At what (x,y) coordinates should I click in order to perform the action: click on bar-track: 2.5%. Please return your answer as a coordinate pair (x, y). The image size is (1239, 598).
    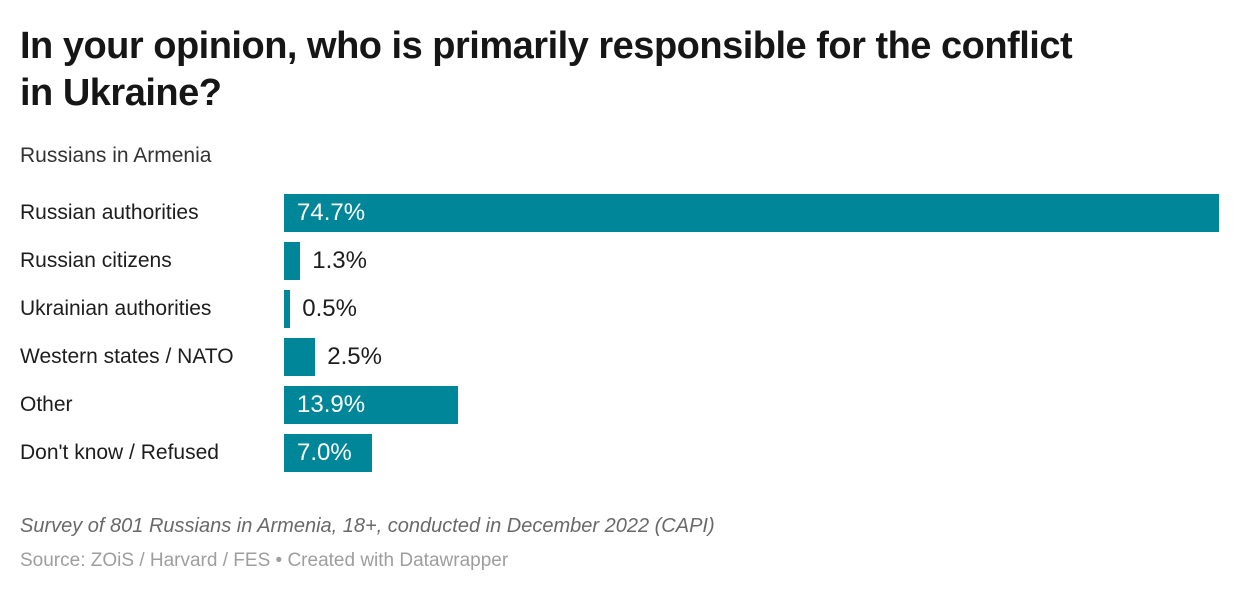
    Looking at the image, I should click on (751, 357).